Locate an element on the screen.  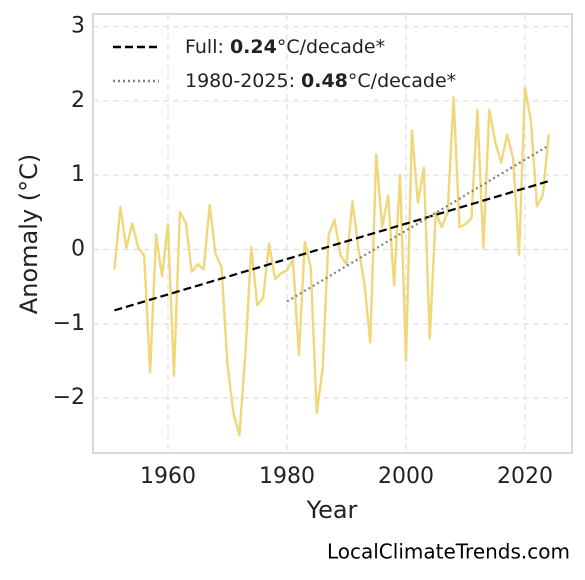
x-axis-label: Year is located at coordinates (332, 510).